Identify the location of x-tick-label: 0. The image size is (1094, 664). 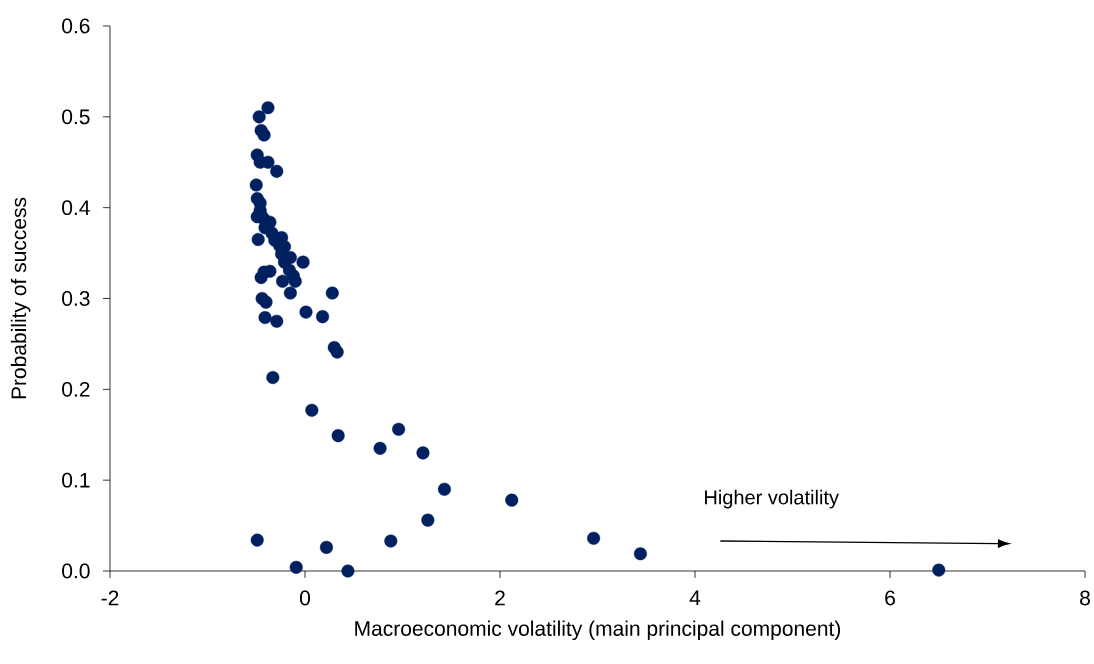
(305, 598).